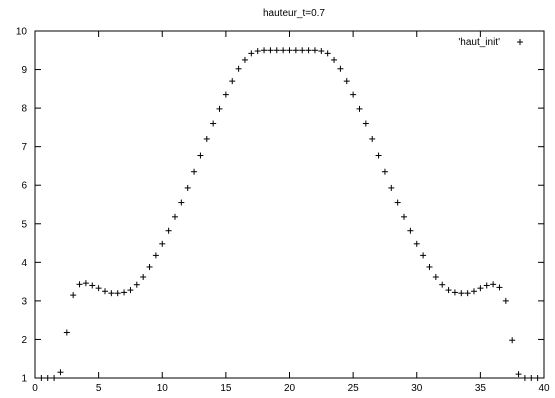  What do you see at coordinates (24, 301) in the screenshot?
I see `y-tick-label: 3` at bounding box center [24, 301].